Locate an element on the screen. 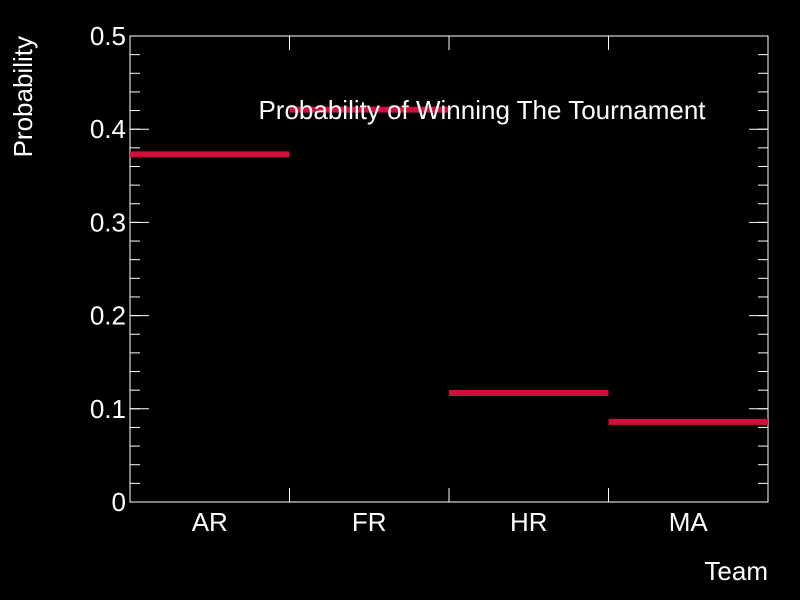  y-tick-label: 0.2 is located at coordinates (108, 316).